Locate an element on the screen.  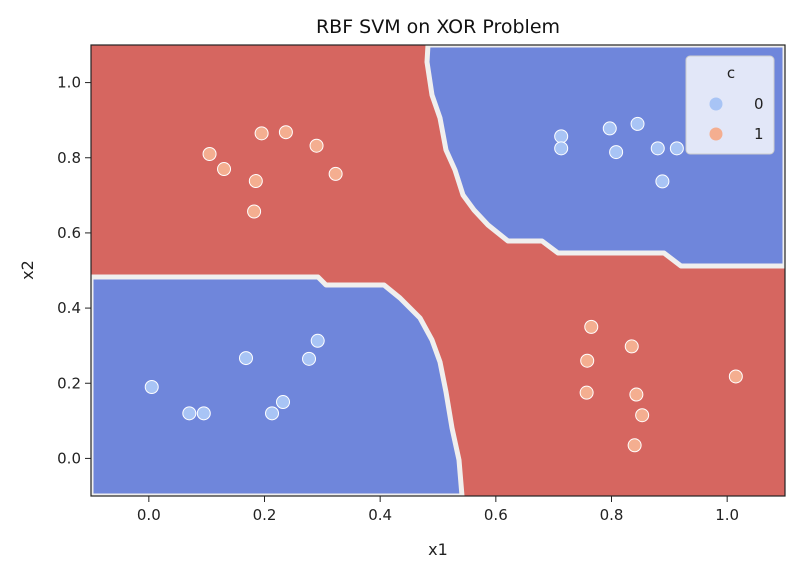
y-tick-label: 0.2 is located at coordinates (69, 383).